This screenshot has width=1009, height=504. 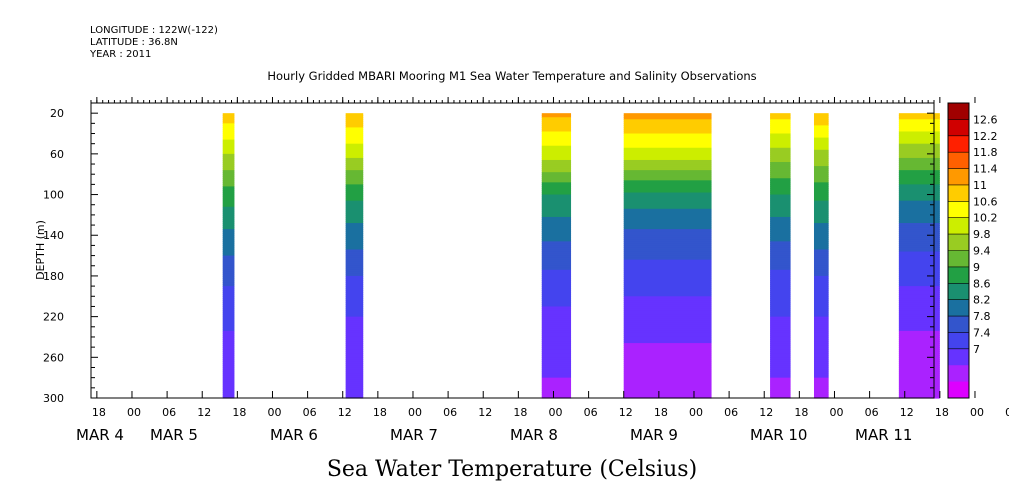 What do you see at coordinates (174, 435) in the screenshot?
I see `x-date-label: MAR 5` at bounding box center [174, 435].